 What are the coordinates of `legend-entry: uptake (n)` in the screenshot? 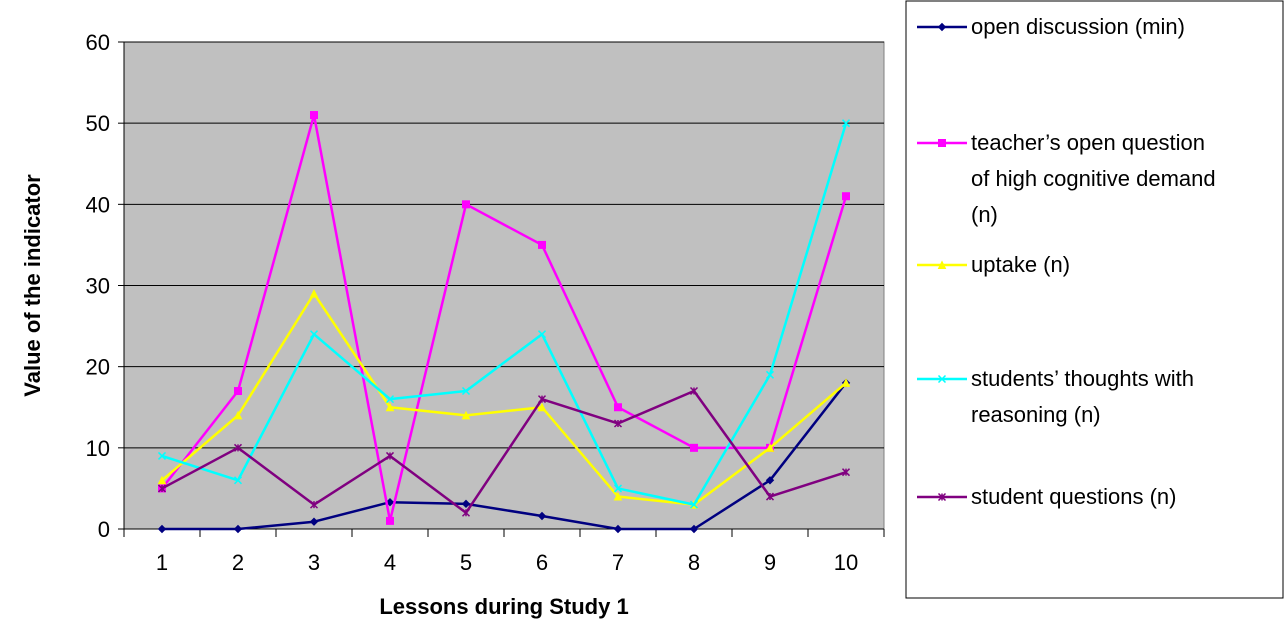 It's located at (993, 264).